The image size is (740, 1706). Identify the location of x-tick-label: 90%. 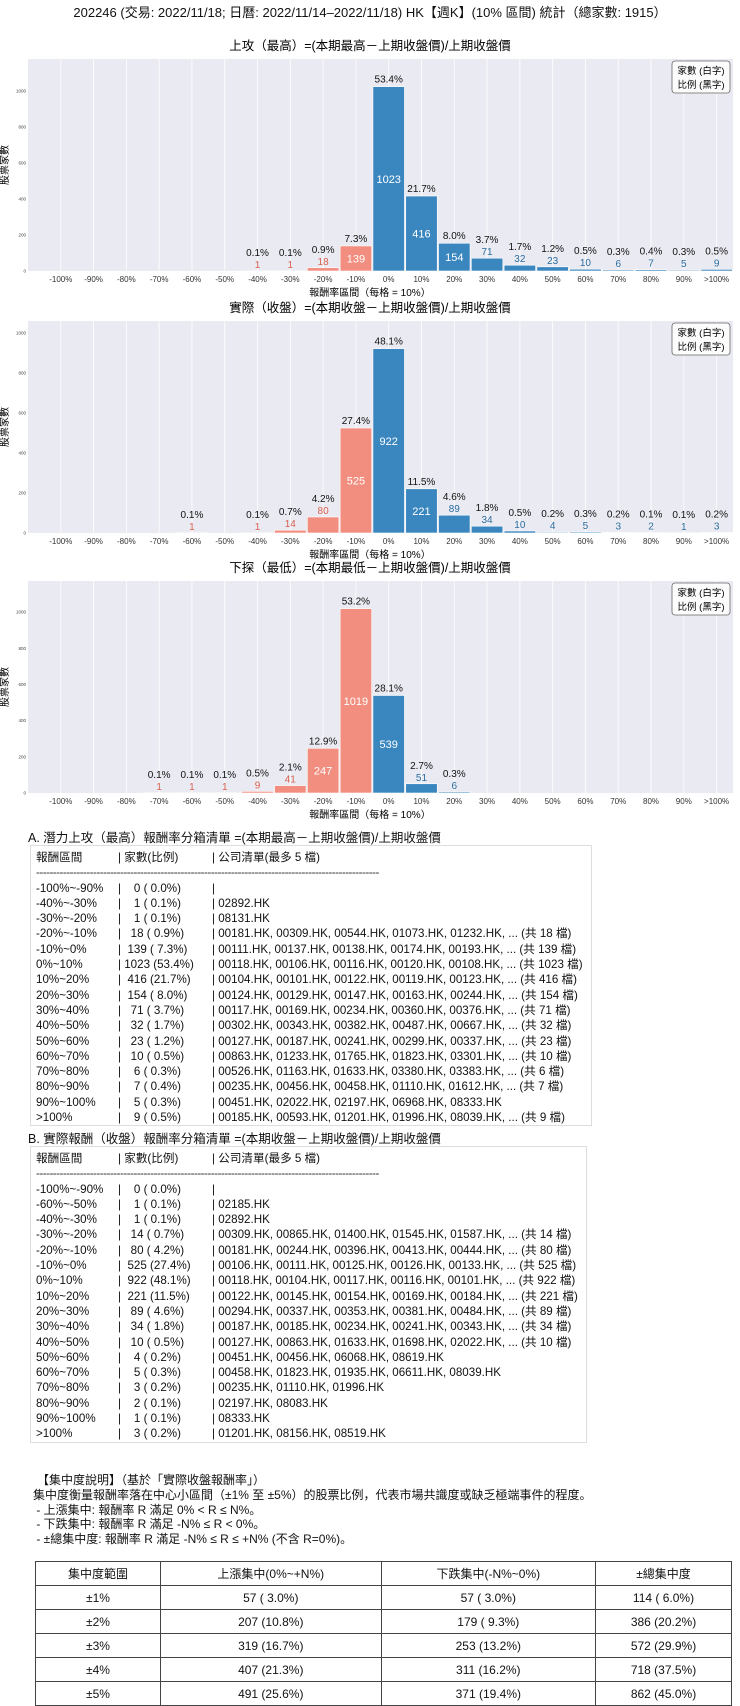
(684, 541).